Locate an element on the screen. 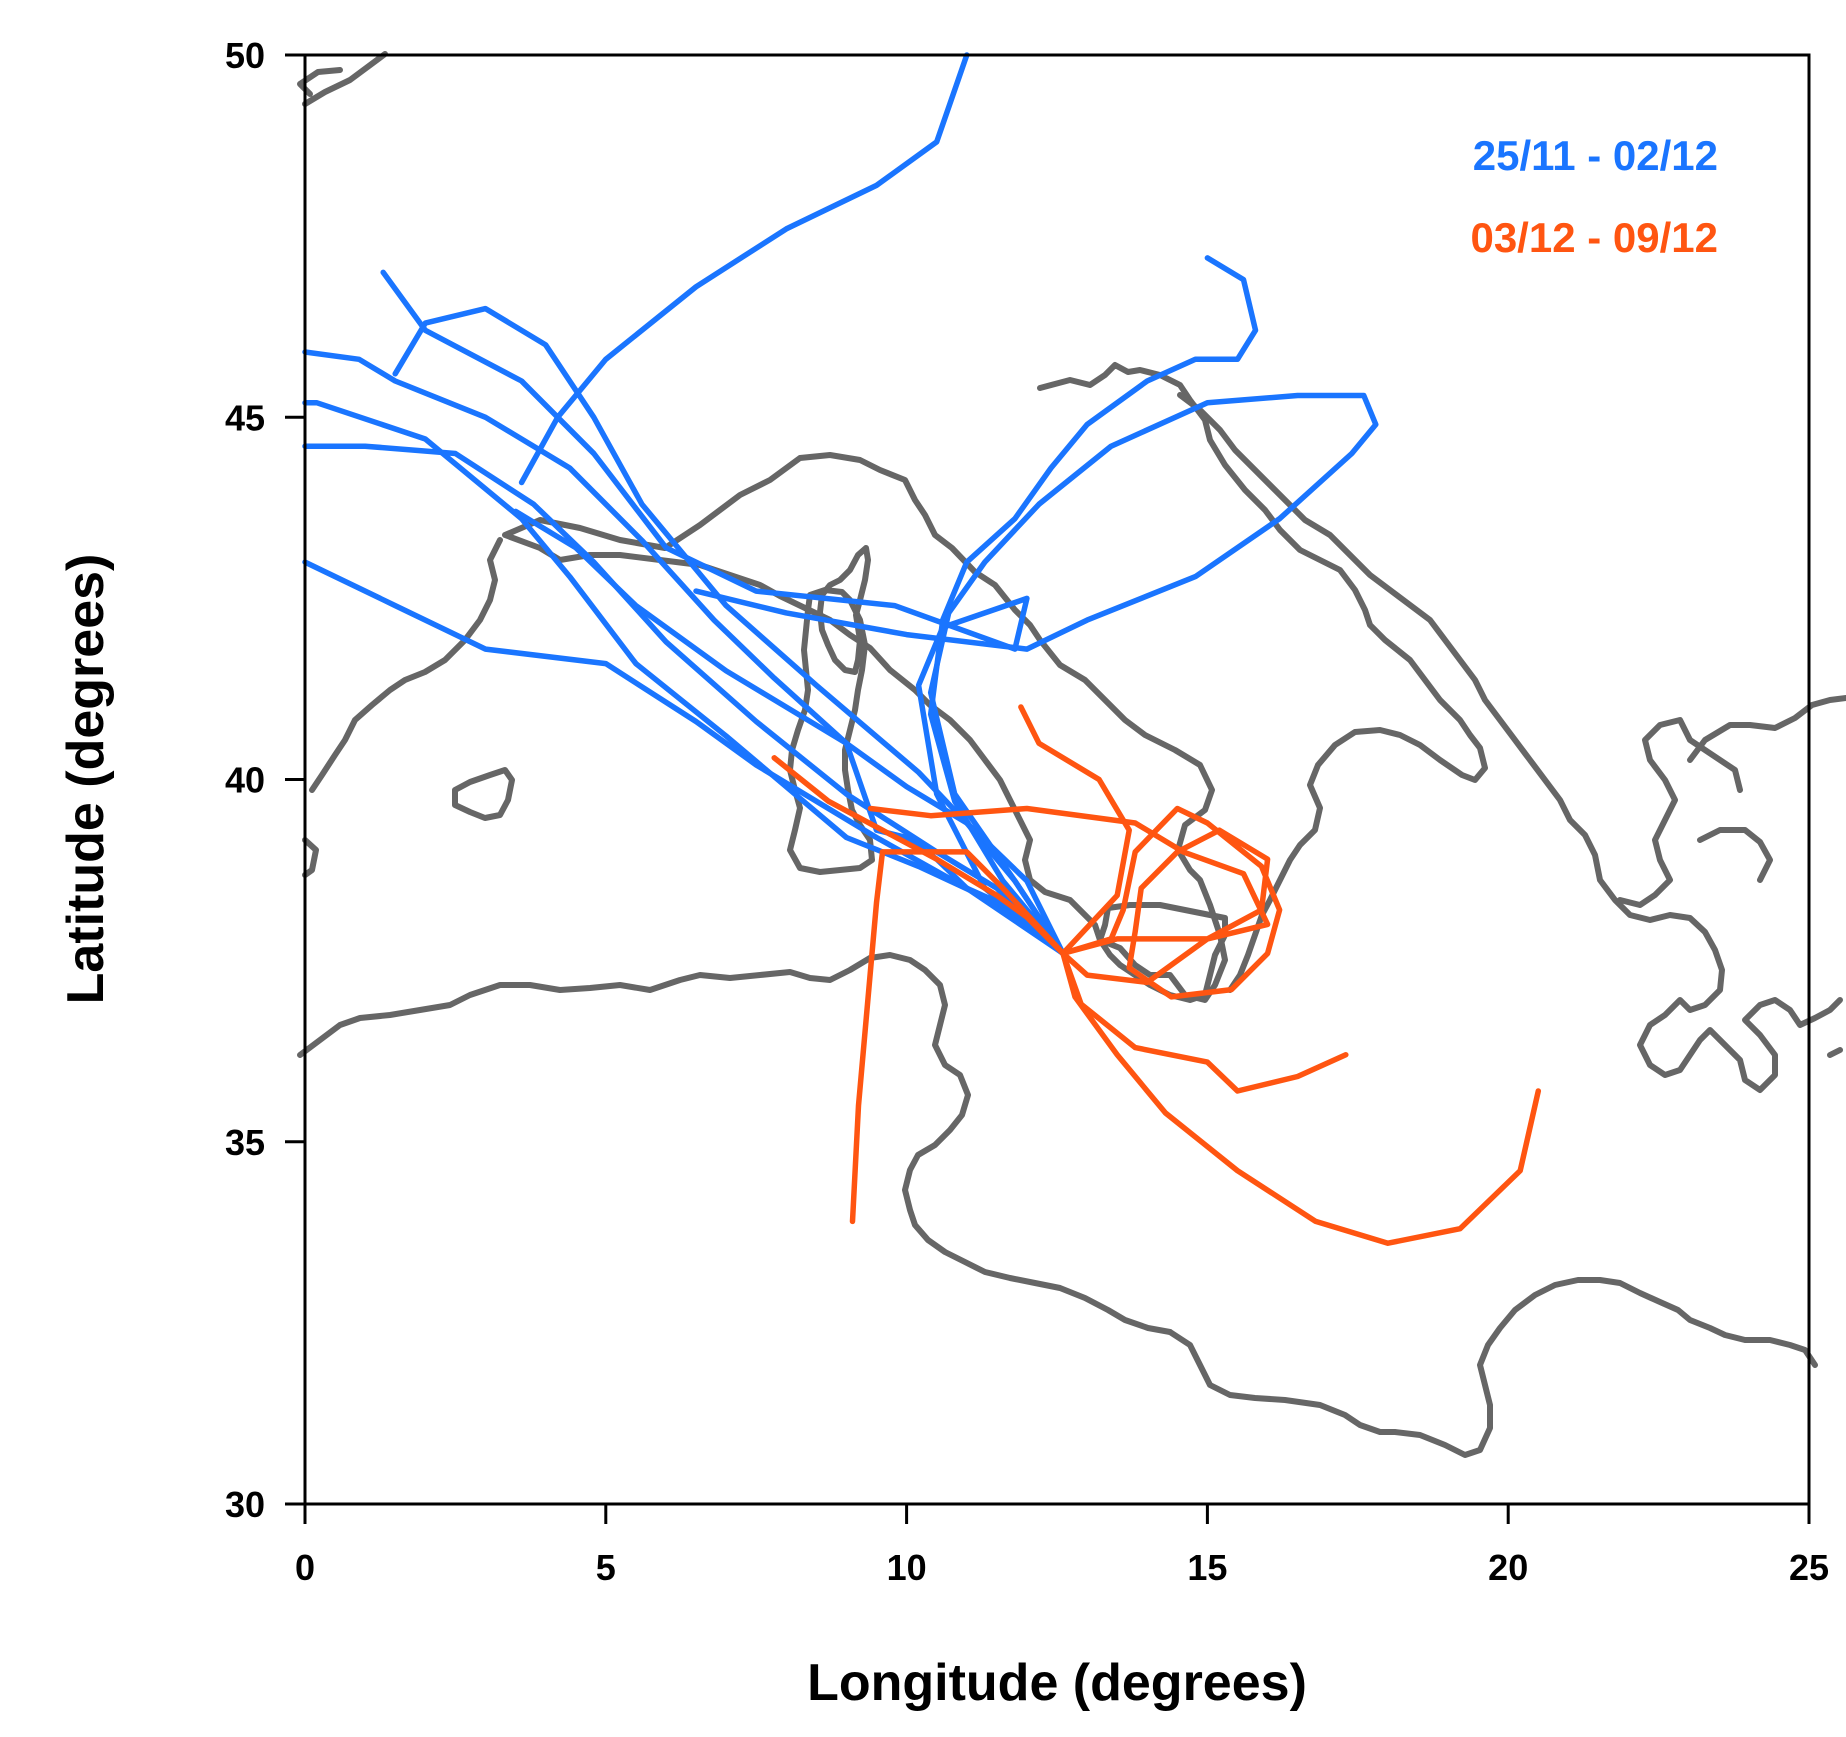  coastline-north is located at coordinates (342, 79).